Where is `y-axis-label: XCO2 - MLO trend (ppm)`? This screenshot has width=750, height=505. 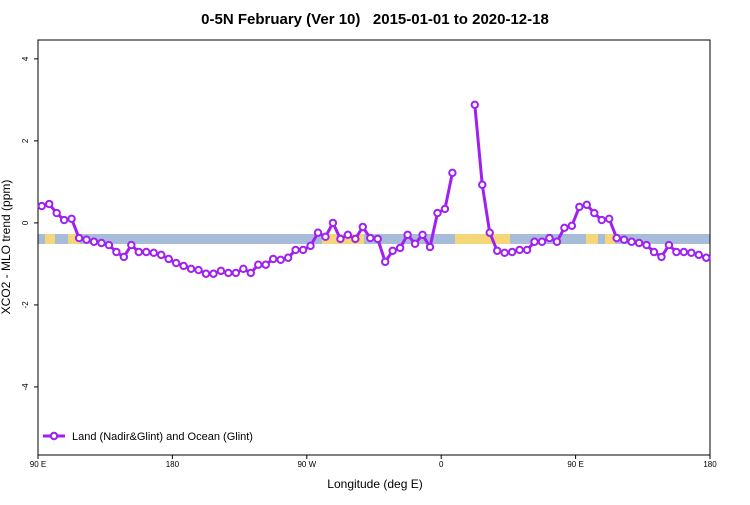 y-axis-label: XCO2 - MLO trend (ppm) is located at coordinates (6, 247).